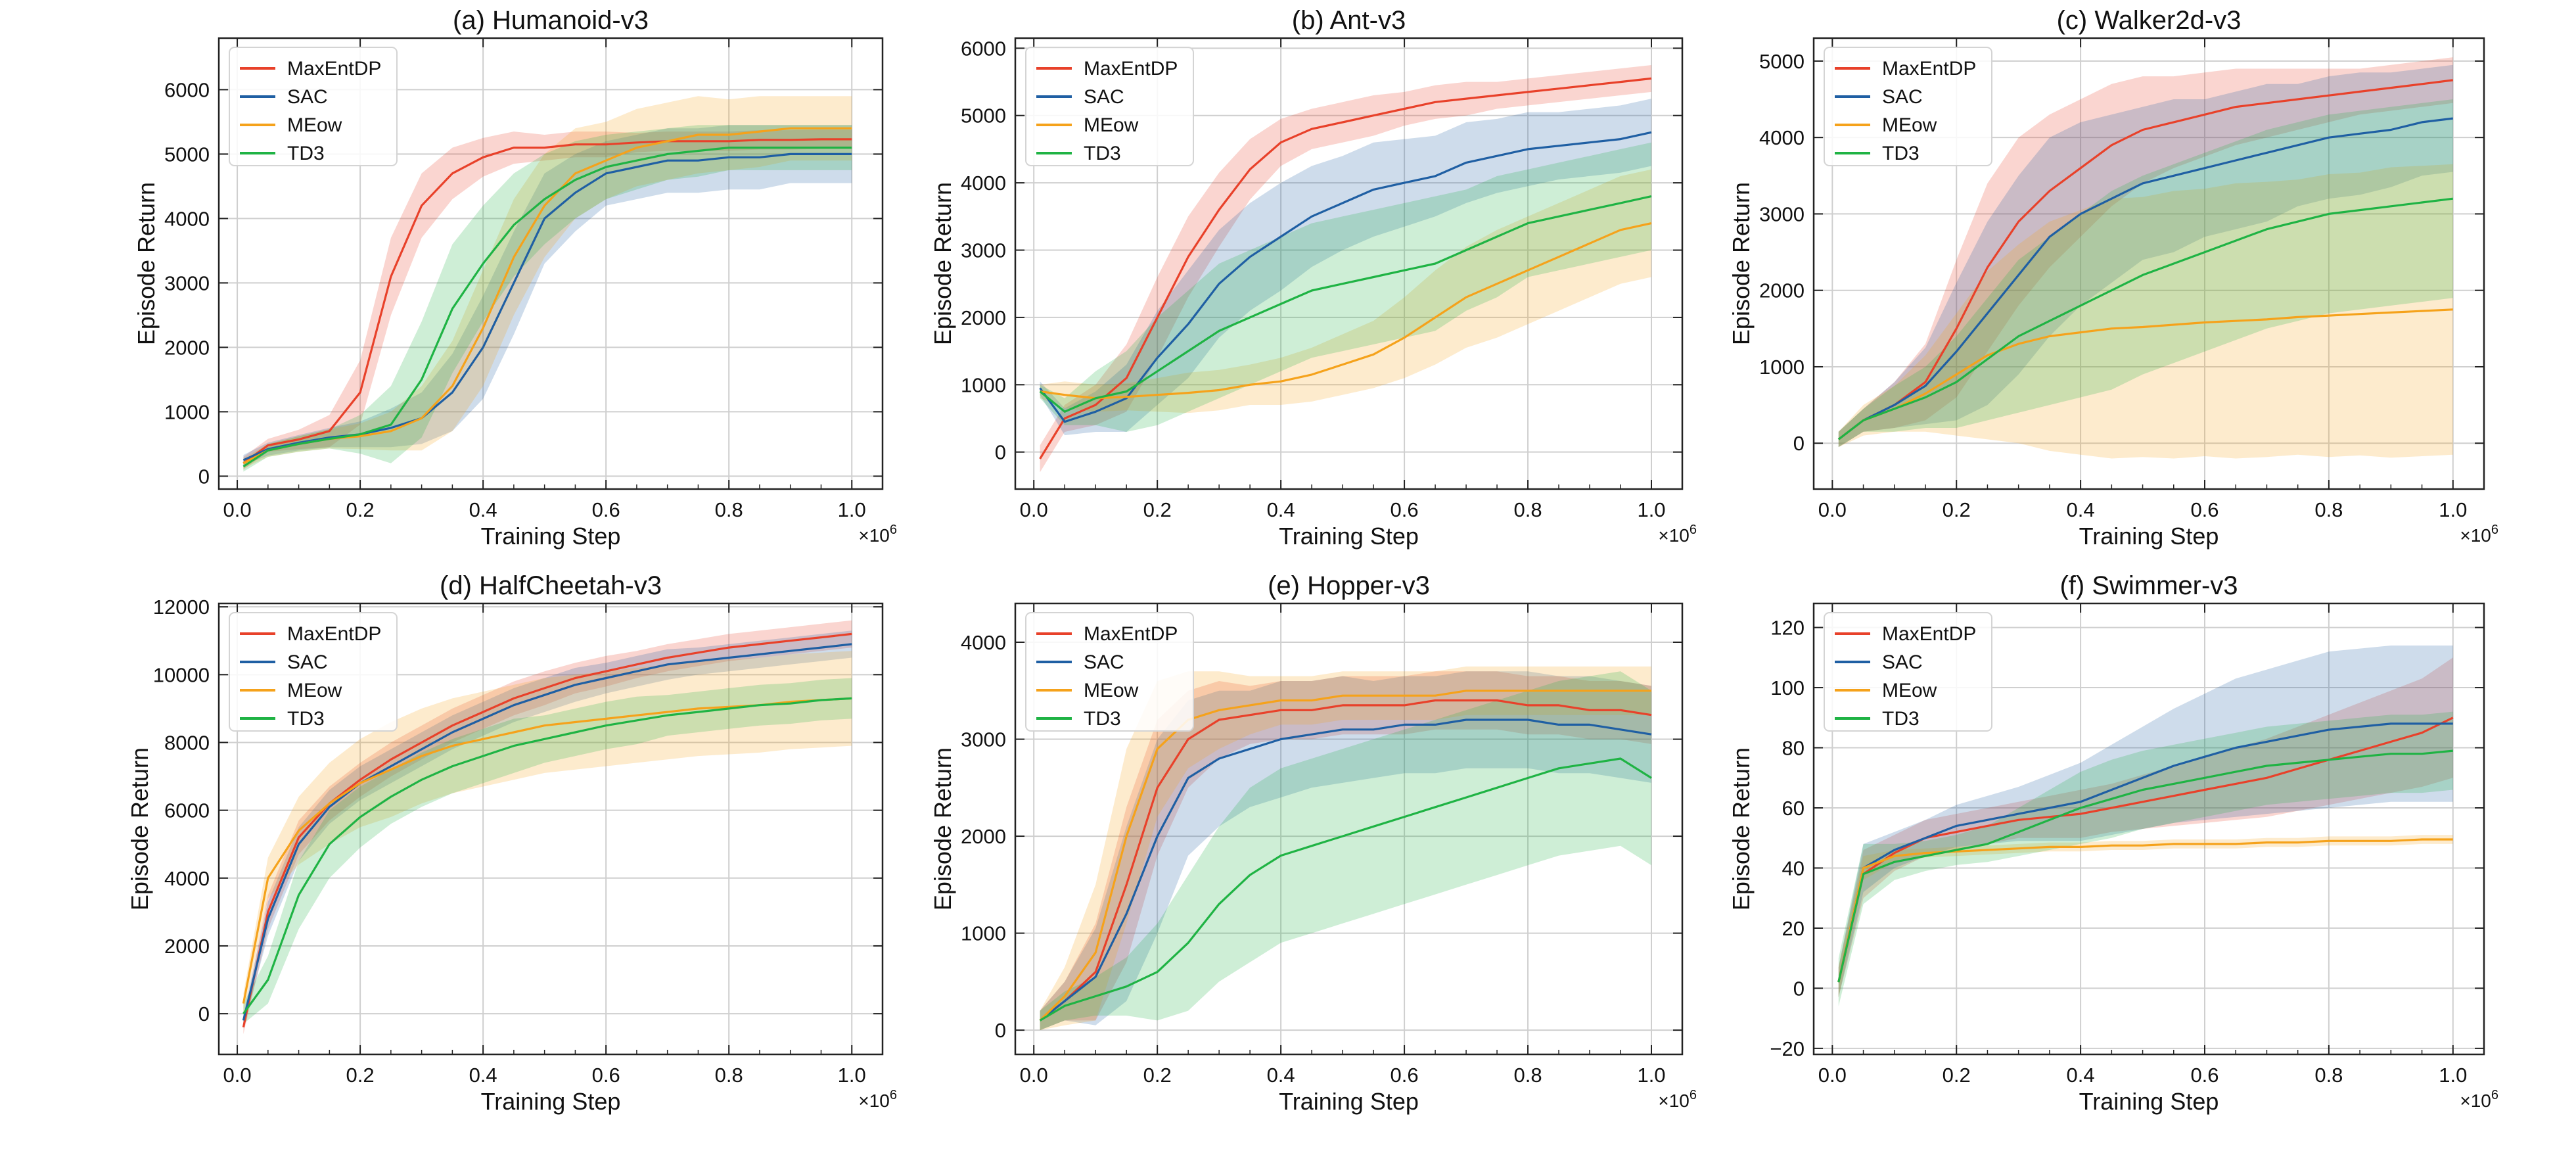  Describe the element at coordinates (334, 69) in the screenshot. I see `legend-label: MaxEntDP` at that location.